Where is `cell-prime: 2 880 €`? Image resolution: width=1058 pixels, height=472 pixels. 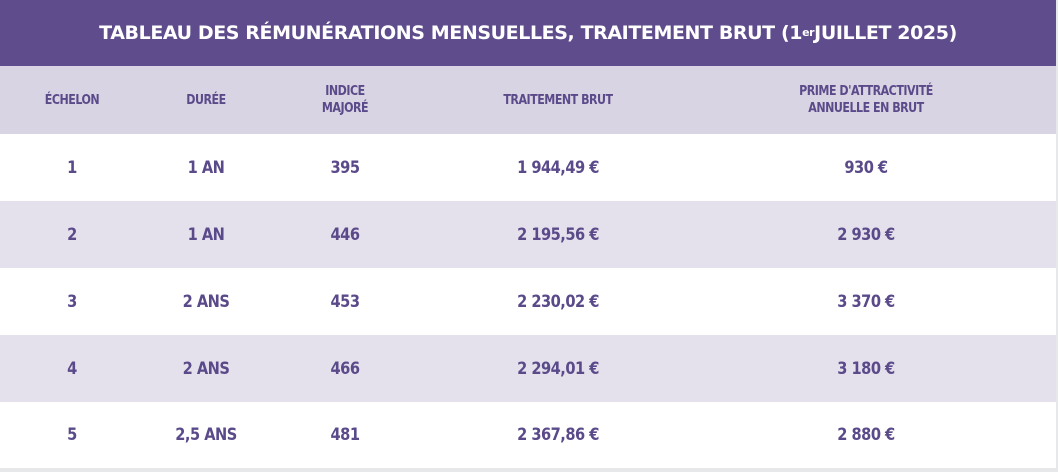 cell-prime: 2 880 € is located at coordinates (866, 435).